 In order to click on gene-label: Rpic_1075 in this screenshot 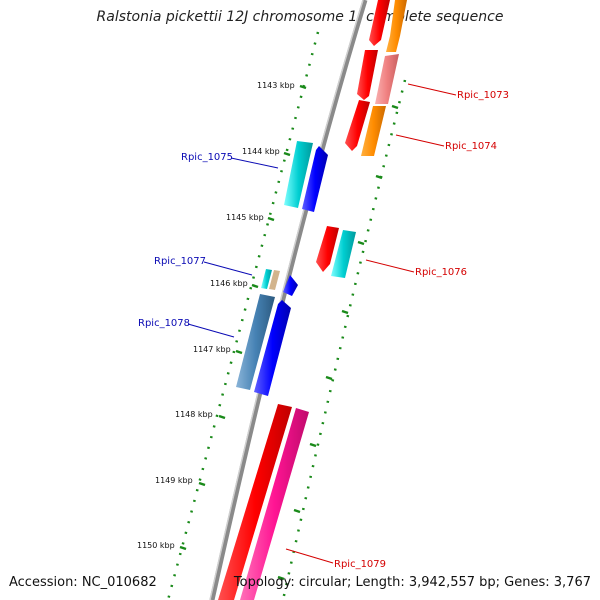, I will do `click(207, 157)`.